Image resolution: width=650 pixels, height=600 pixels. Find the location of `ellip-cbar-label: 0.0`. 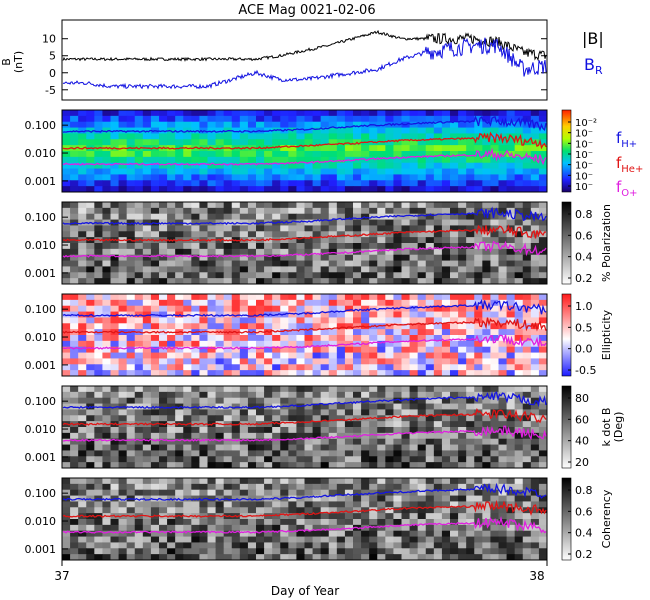

ellip-cbar-label: 0.0 is located at coordinates (584, 349).